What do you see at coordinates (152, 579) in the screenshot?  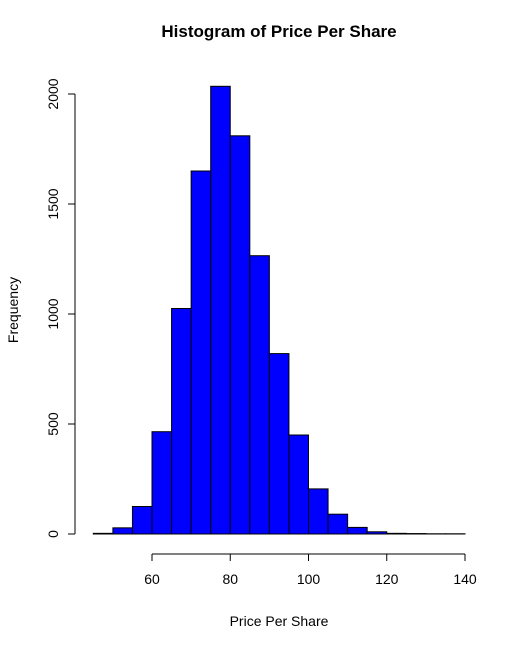 I see `x-tick-label-60: 60` at bounding box center [152, 579].